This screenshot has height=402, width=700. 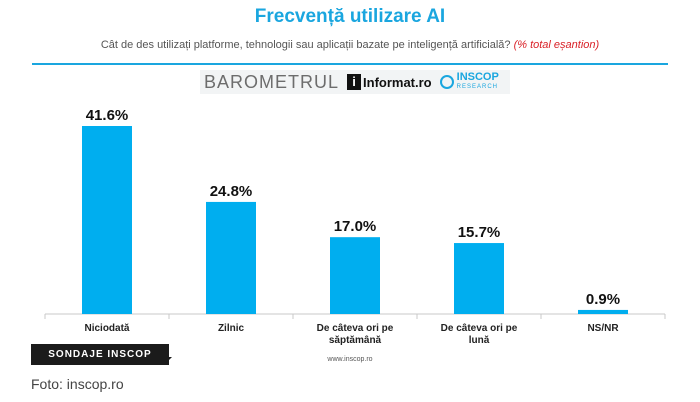 What do you see at coordinates (231, 191) in the screenshot?
I see `bar-value-label-1: 24.8%` at bounding box center [231, 191].